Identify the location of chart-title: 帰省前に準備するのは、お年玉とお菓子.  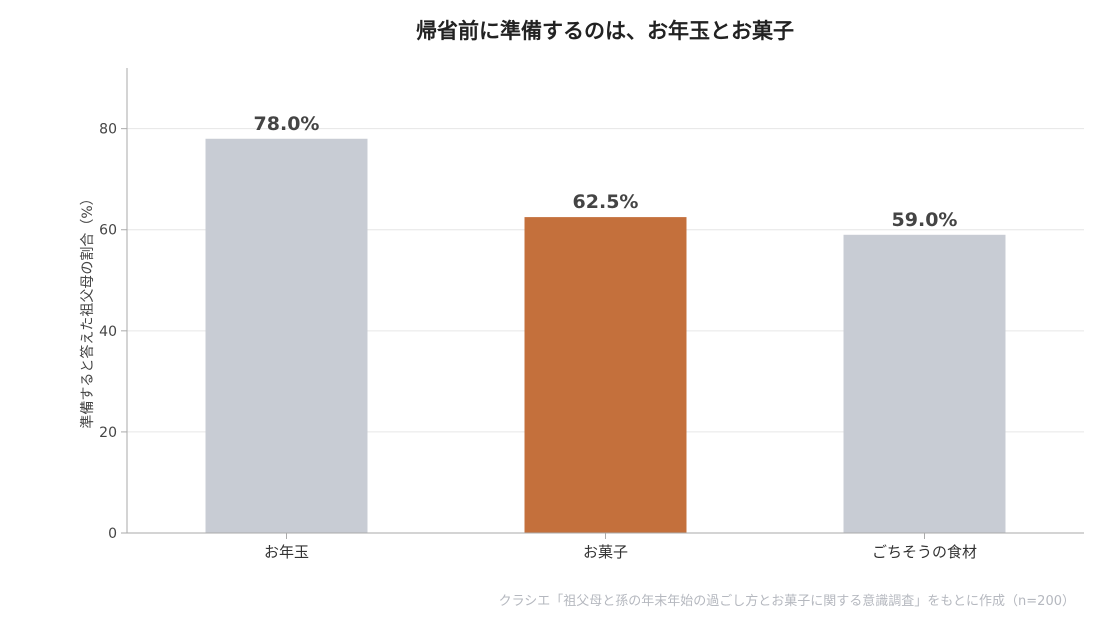
(605, 31).